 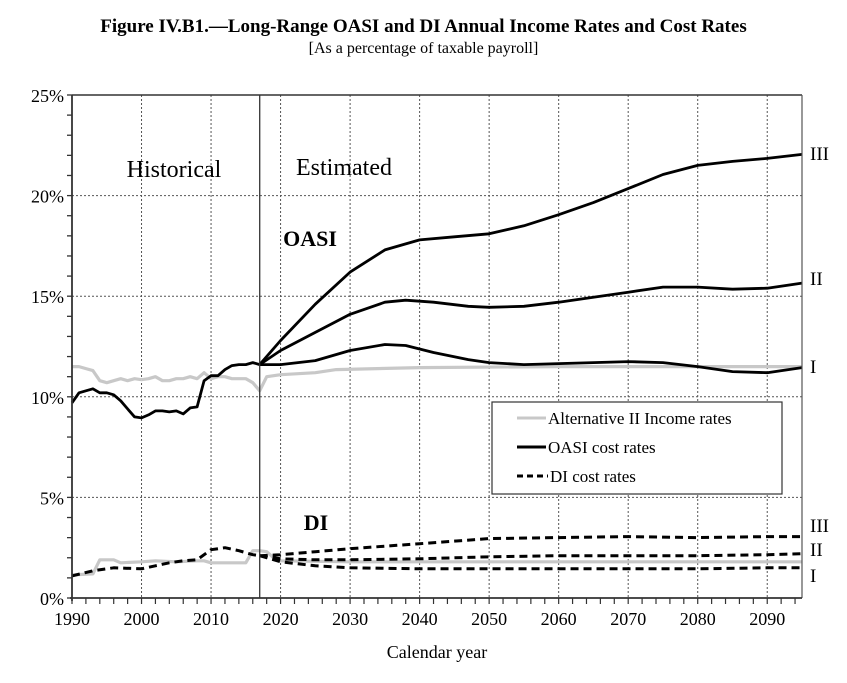 I want to click on legend-label-di: DI cost rates, so click(x=593, y=476).